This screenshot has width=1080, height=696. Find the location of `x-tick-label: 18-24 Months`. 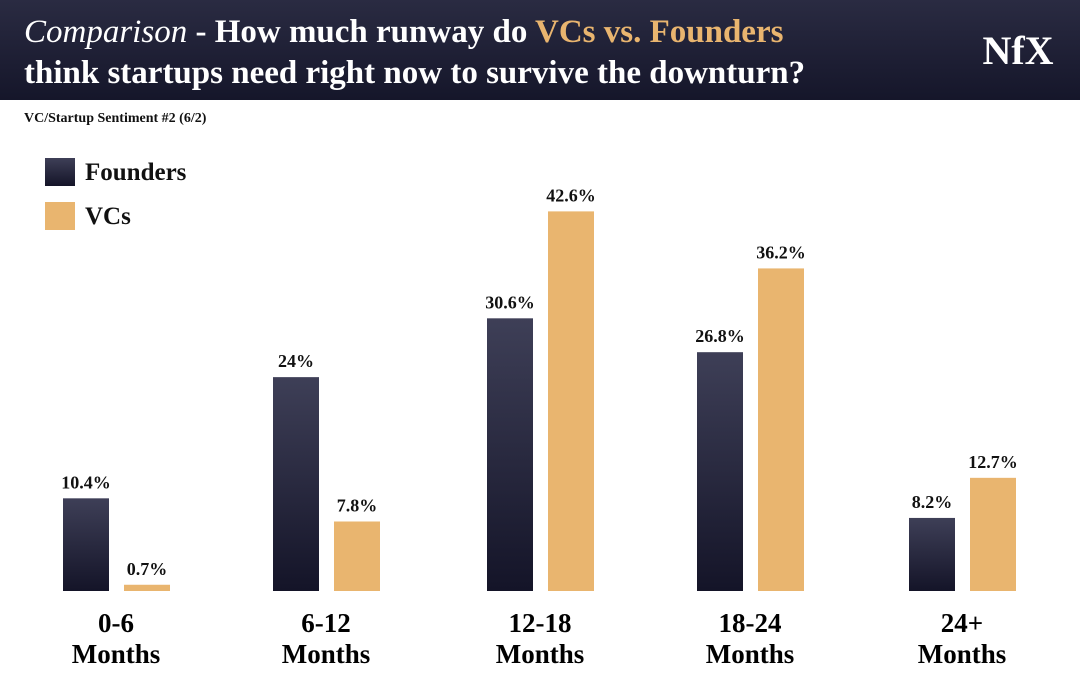

x-tick-label: 18-24 Months is located at coordinates (750, 638).